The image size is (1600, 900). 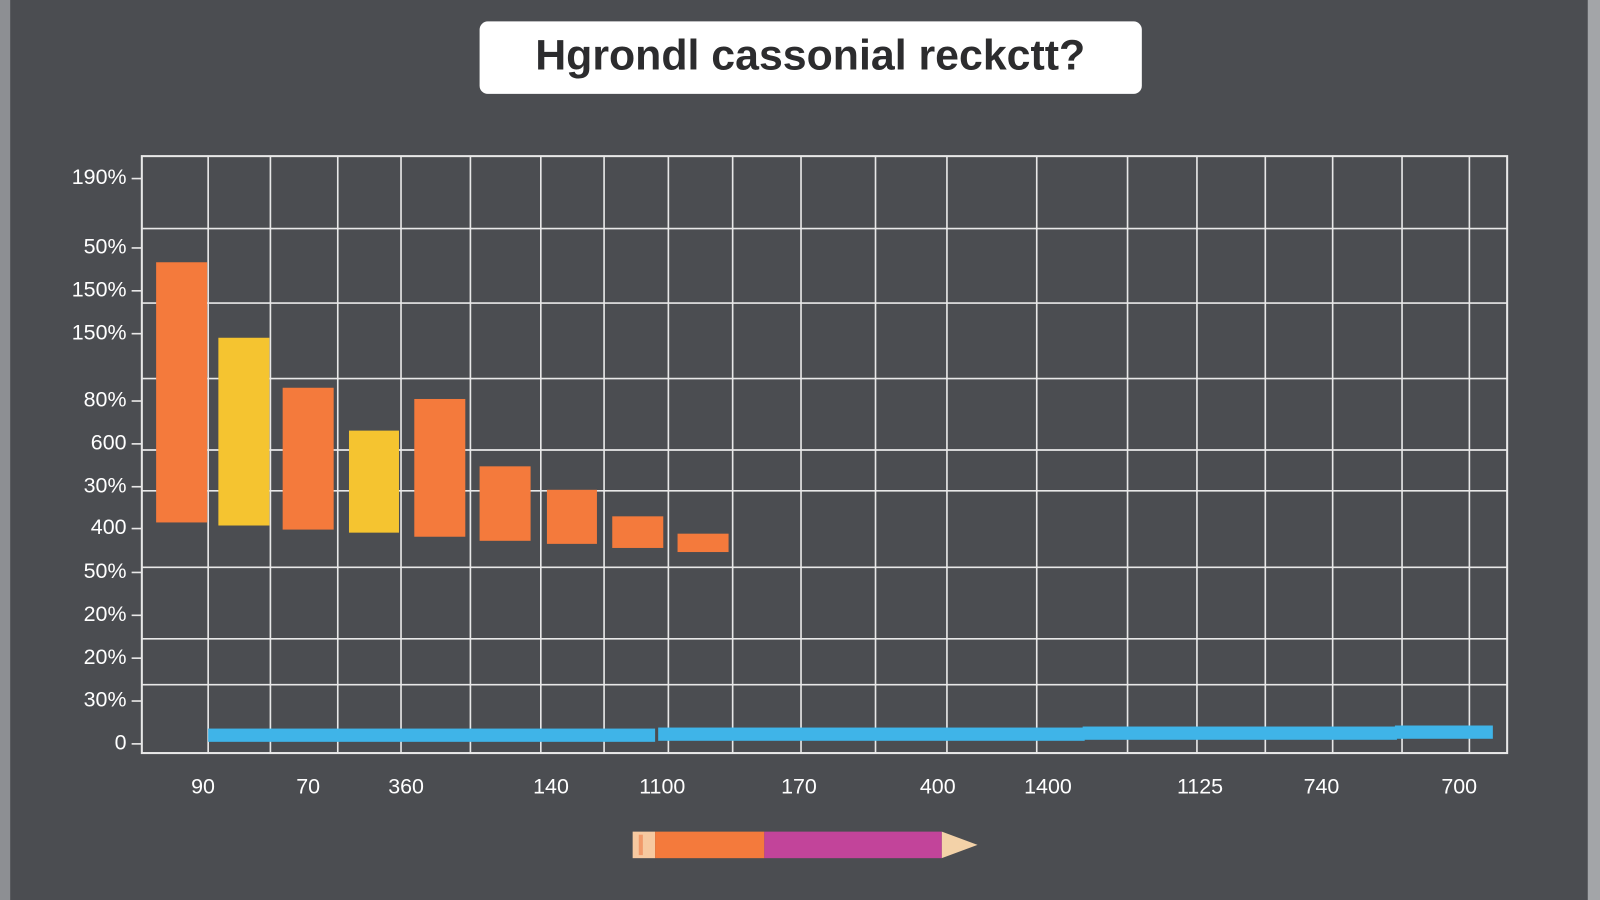 What do you see at coordinates (1200, 786) in the screenshot?
I see `x-axis-label: 1125` at bounding box center [1200, 786].